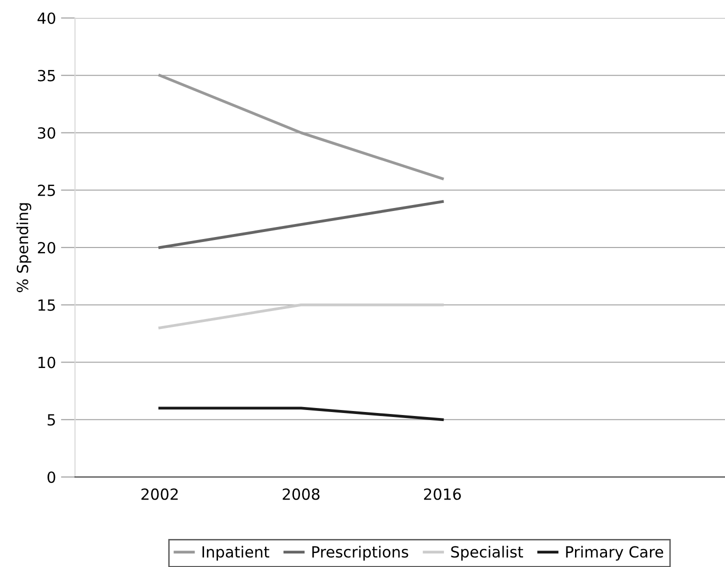 Image resolution: width=725 pixels, height=567 pixels. Describe the element at coordinates (615, 553) in the screenshot. I see `legend-label: Primary Care` at that location.